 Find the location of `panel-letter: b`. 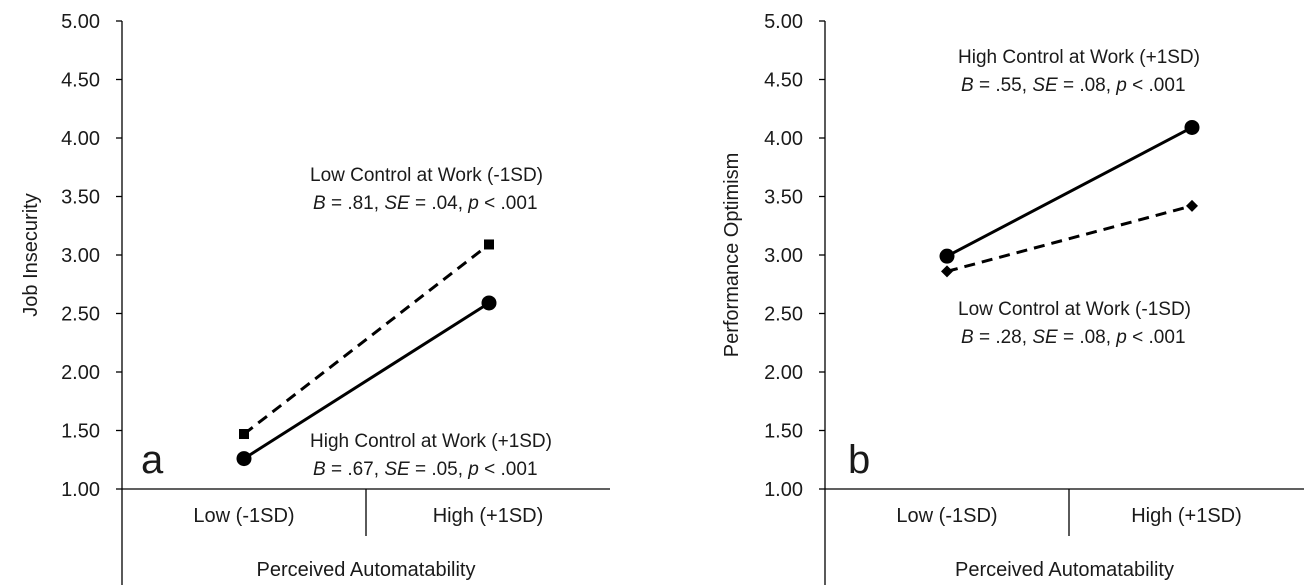

panel-letter: b is located at coordinates (859, 460).